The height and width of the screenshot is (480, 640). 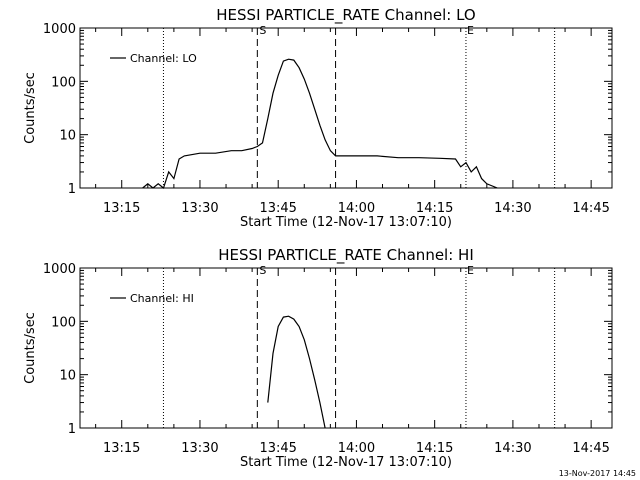 I want to click on chart-title: HESSI PARTICLE_RATE Channel: LO, so click(x=345, y=15).